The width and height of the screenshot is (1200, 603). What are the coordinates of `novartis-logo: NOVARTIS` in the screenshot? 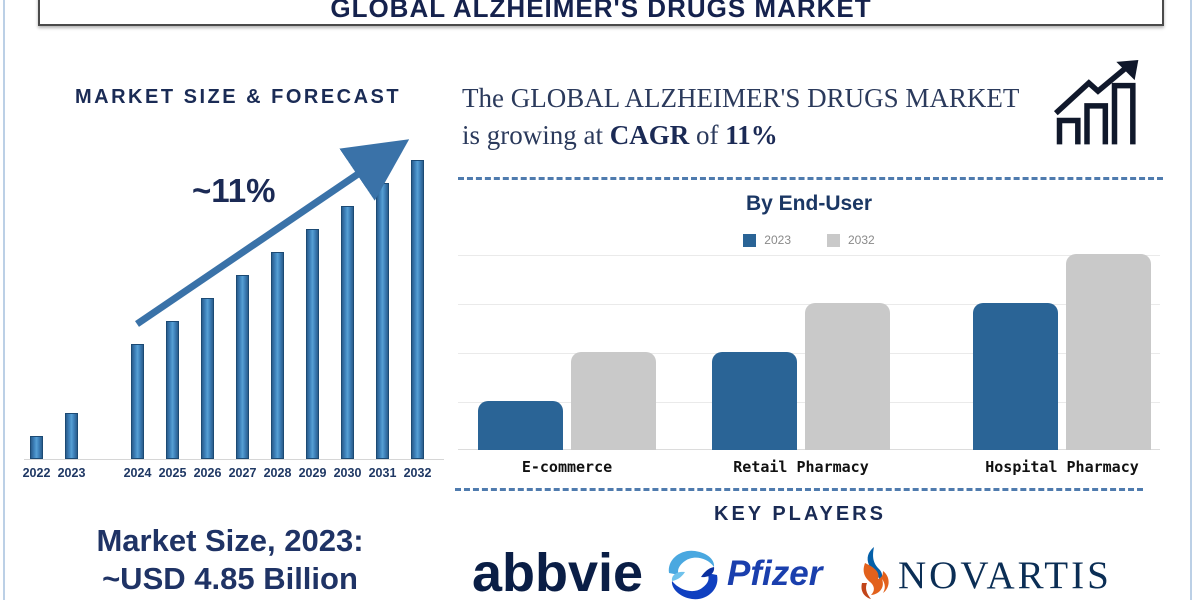 It's located at (1005, 575).